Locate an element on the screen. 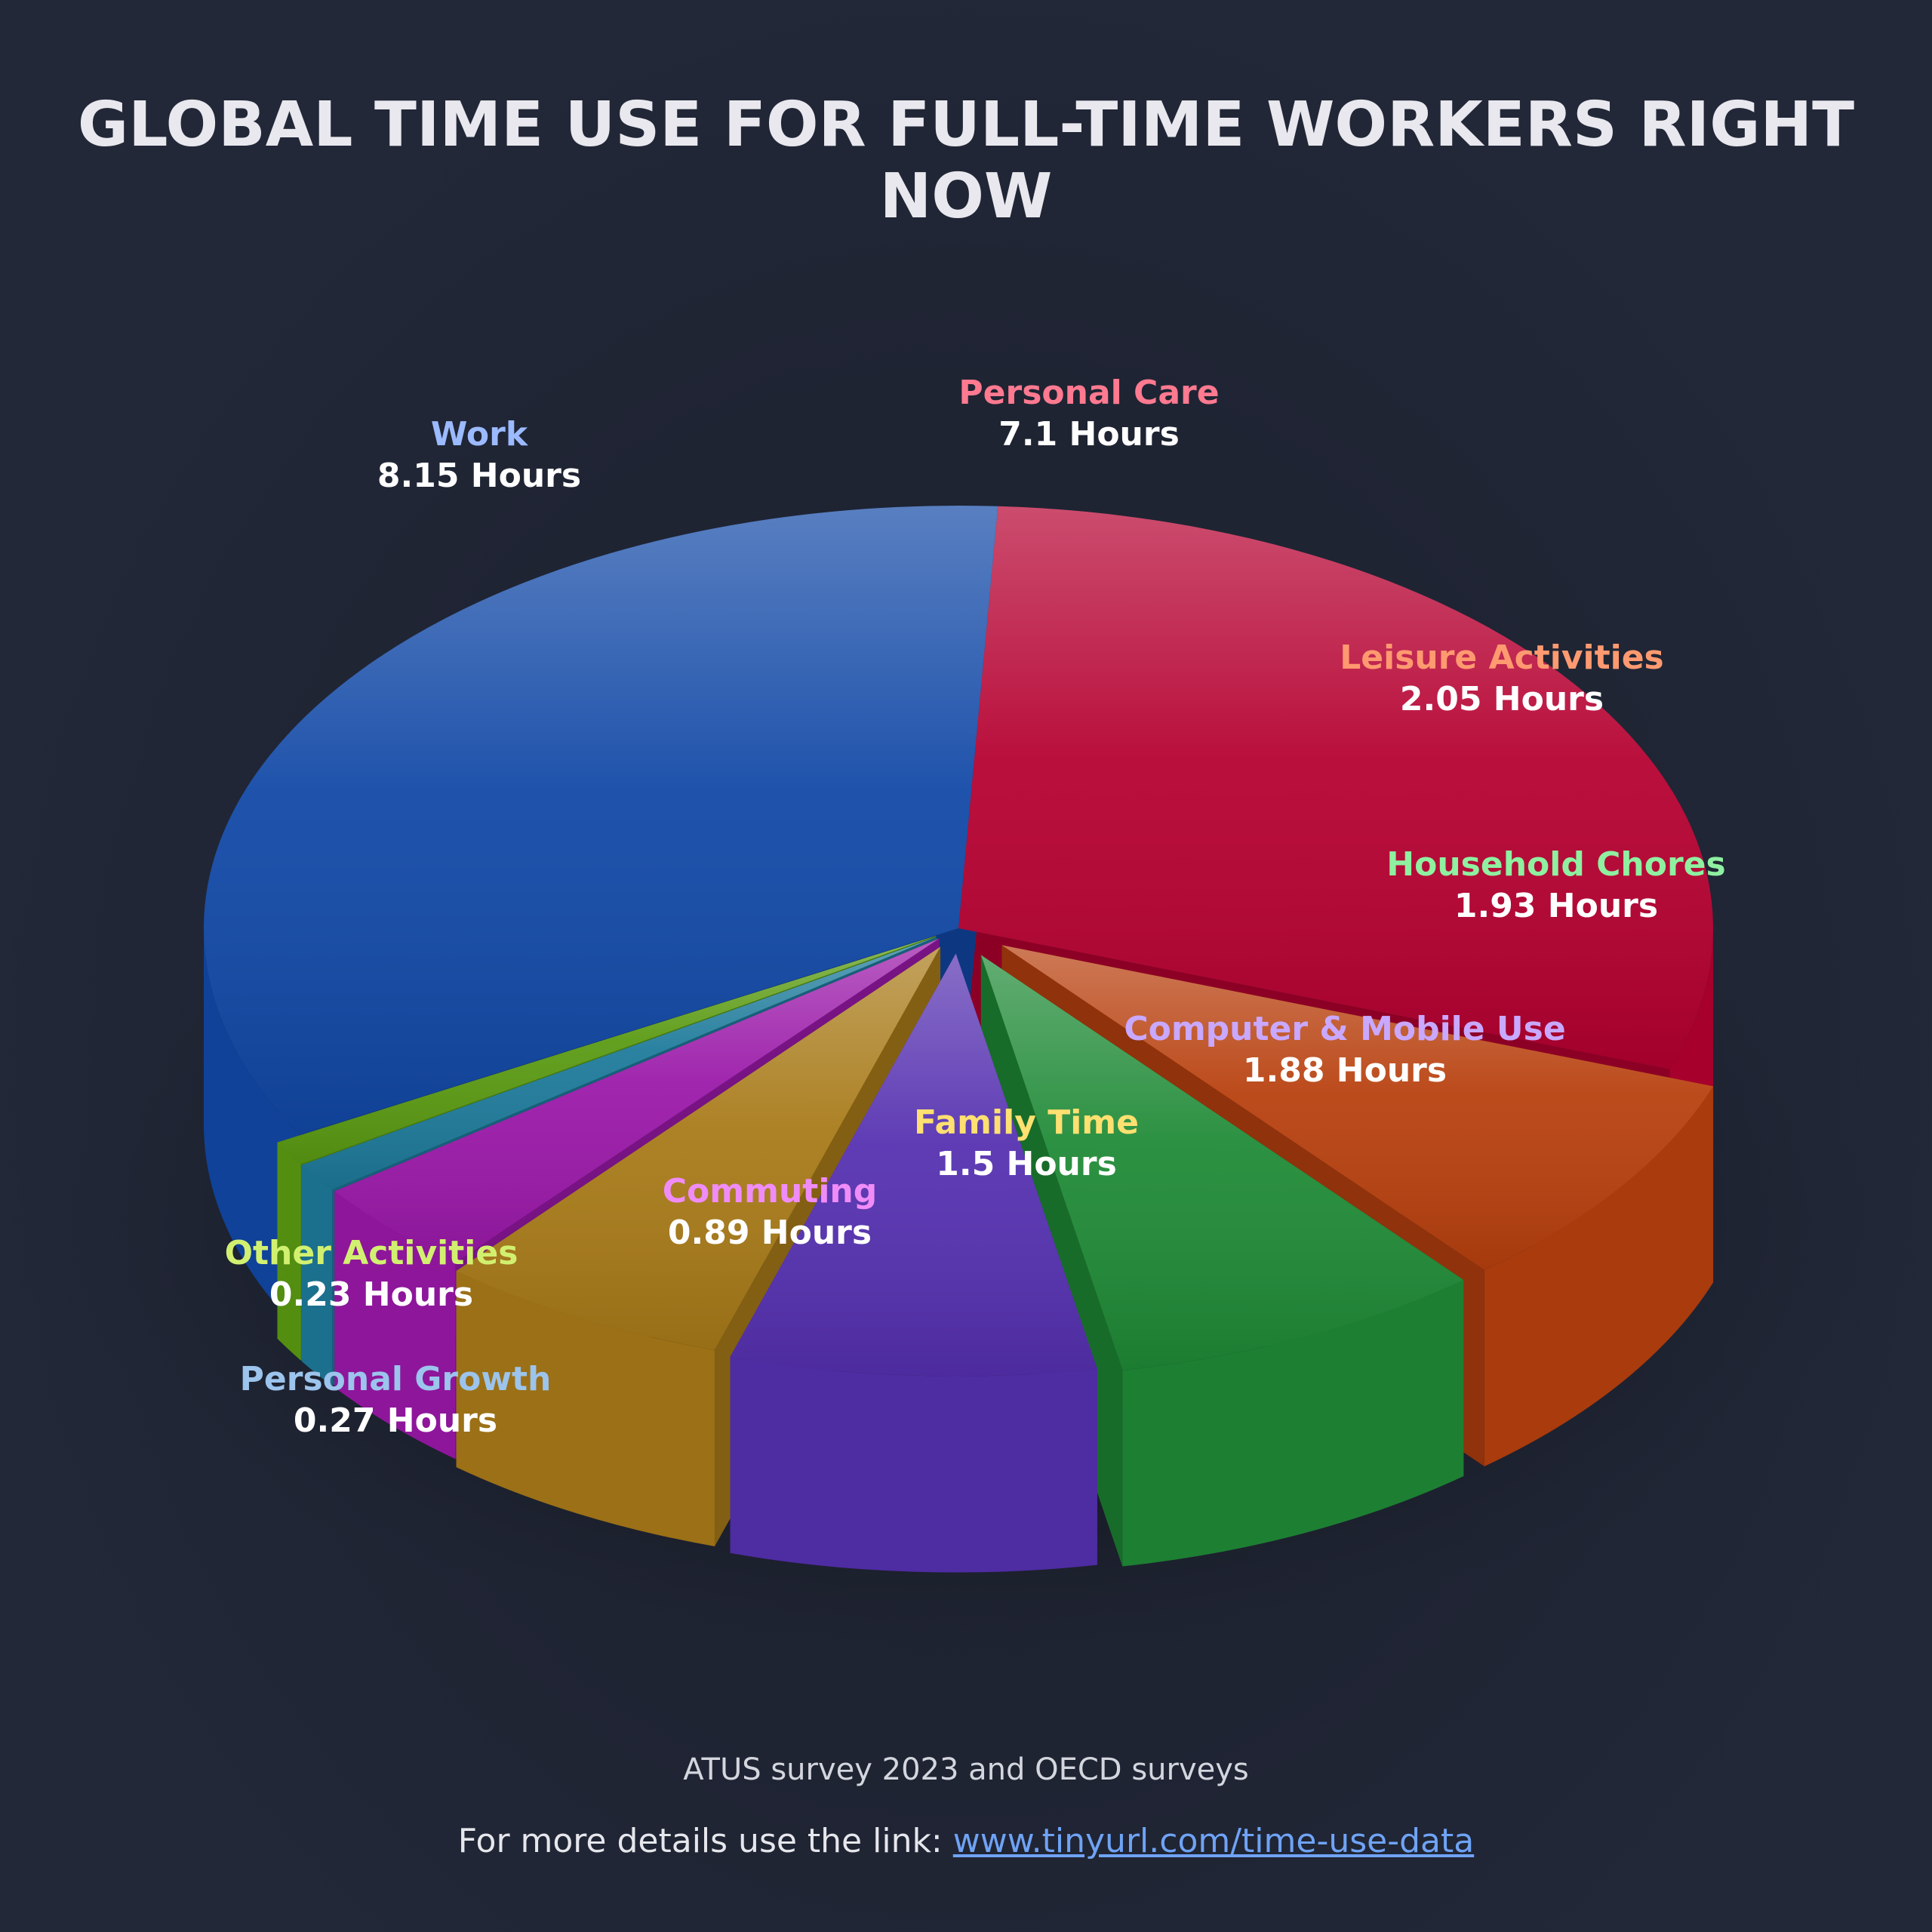 This screenshot has height=1932, width=1932. slice-gloss-personal-care is located at coordinates (1336, 787).